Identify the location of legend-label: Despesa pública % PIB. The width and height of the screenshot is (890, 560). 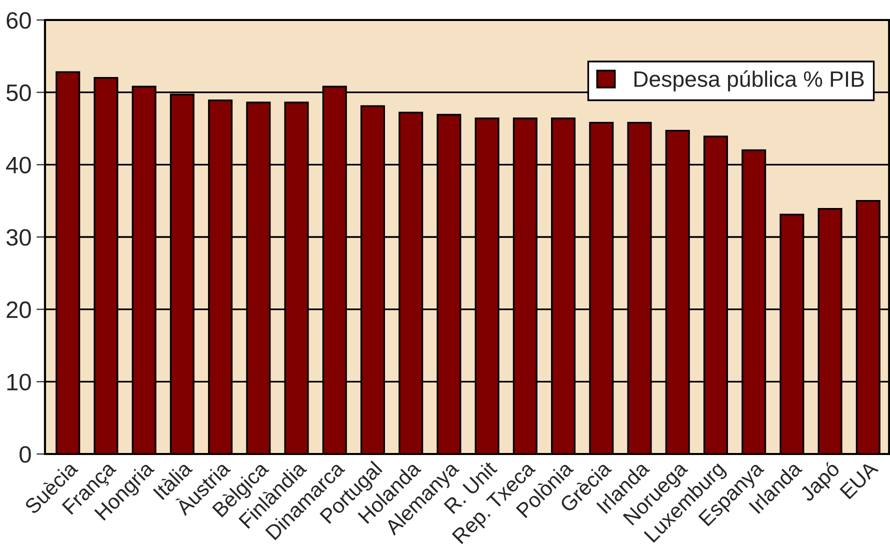
(749, 81).